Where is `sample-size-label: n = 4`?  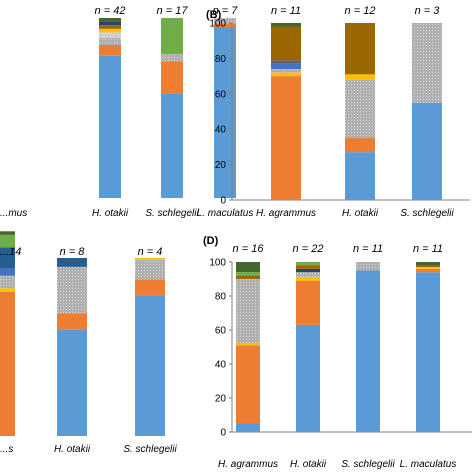 sample-size-label: n = 4 is located at coordinates (150, 252).